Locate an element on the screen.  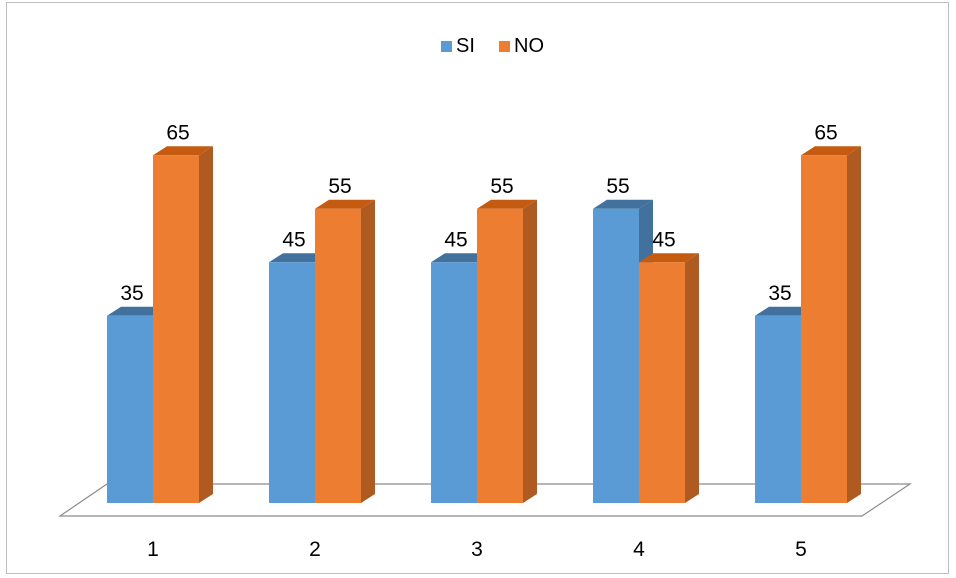
x-tick-label-3: 3 is located at coordinates (477, 549).